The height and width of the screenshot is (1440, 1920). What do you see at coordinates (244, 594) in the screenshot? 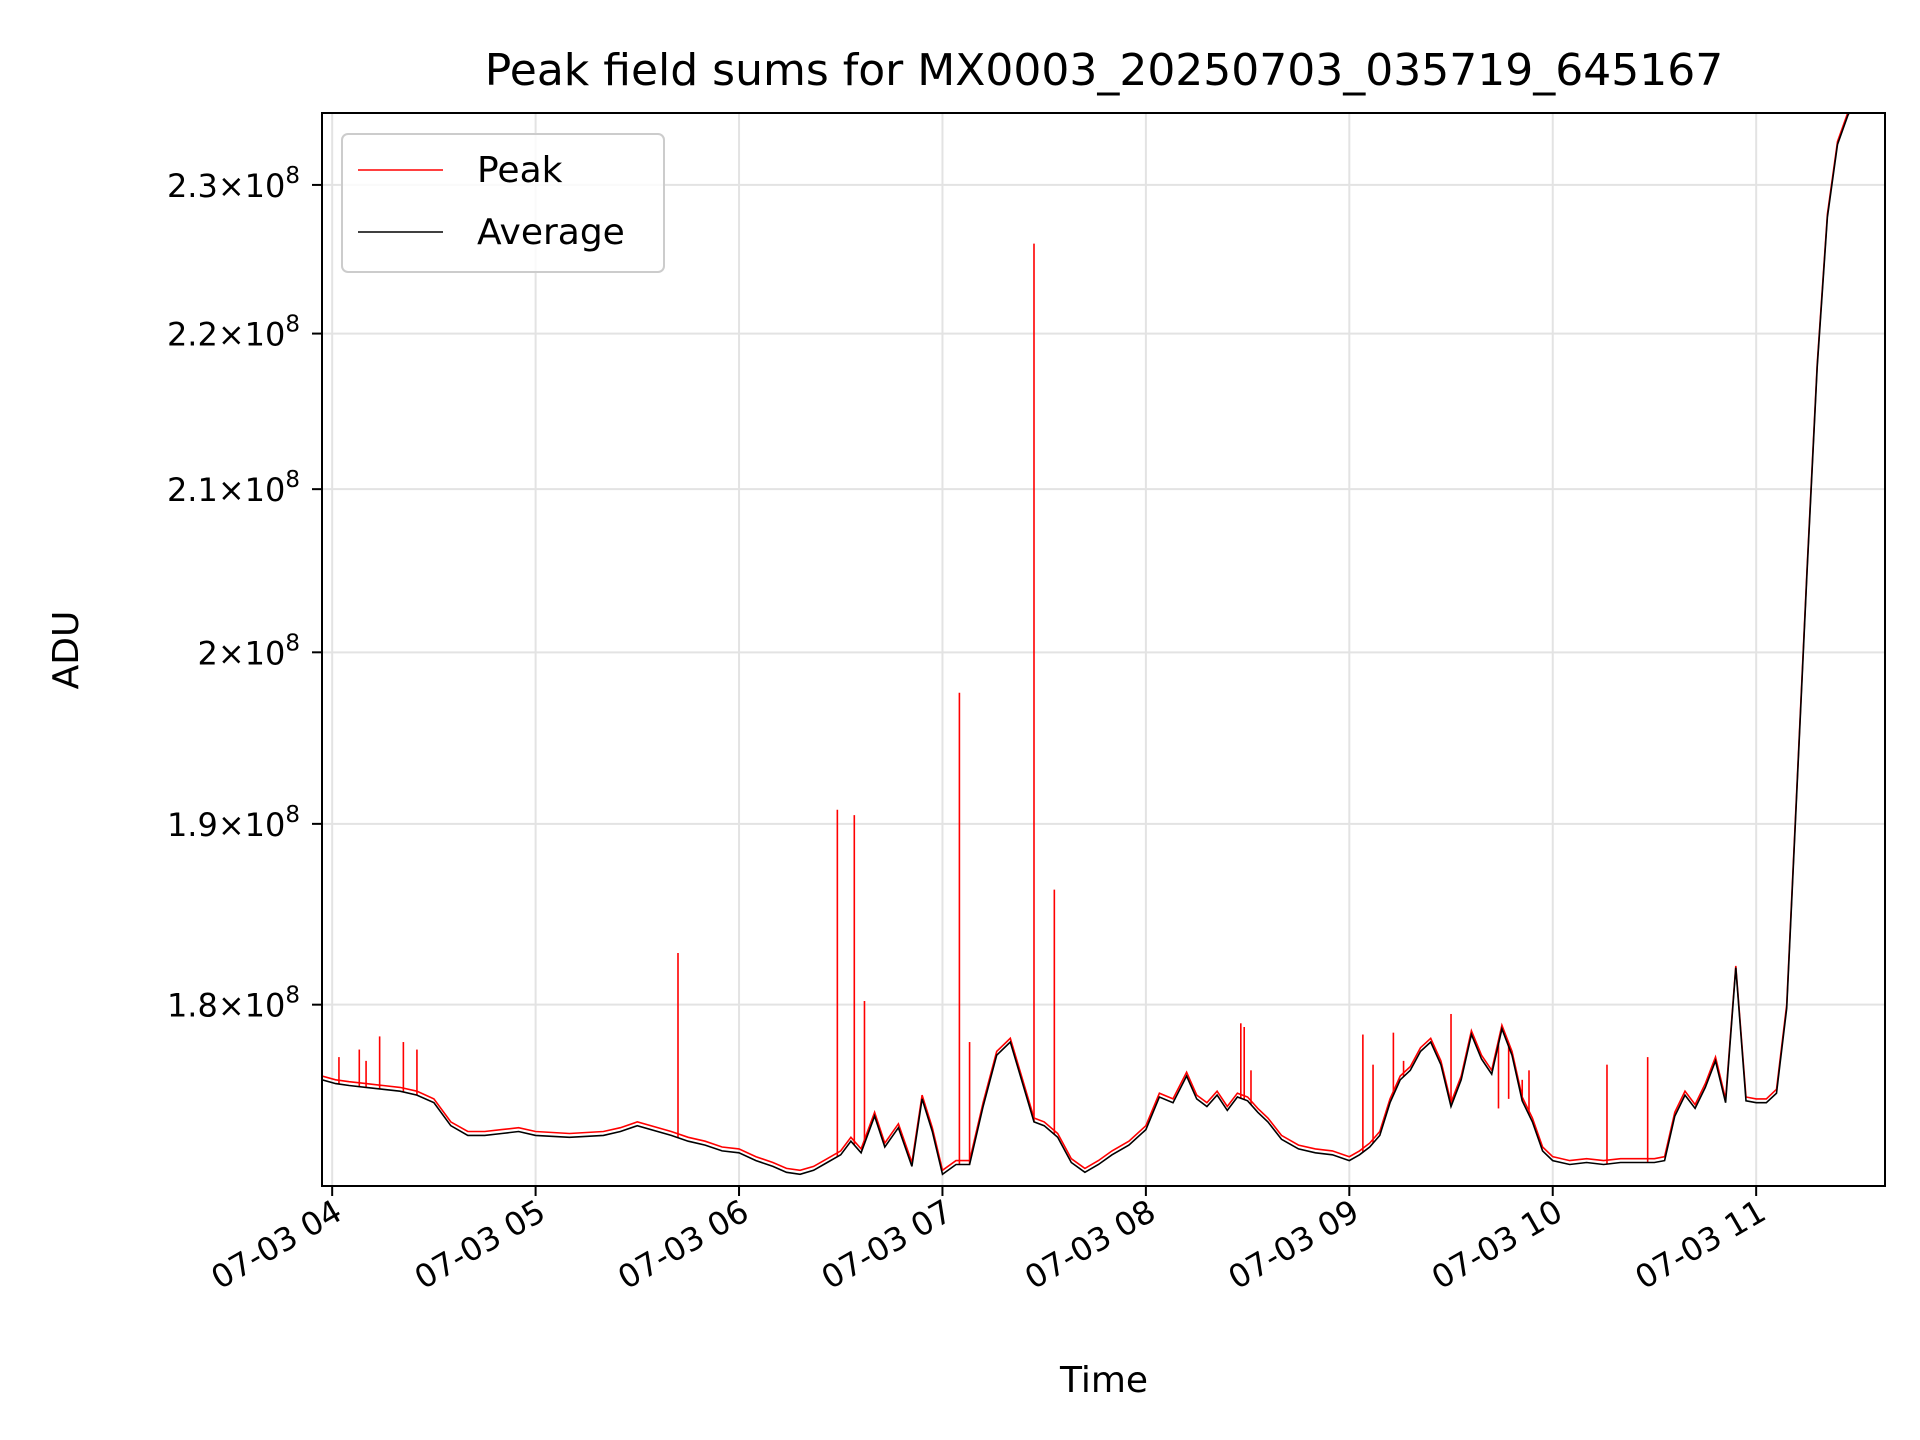
I see `y-axis-ticks: 1.8×108 1.9×108 2×108 2.1×108 2.2×108 2.3×108` at bounding box center [244, 594].